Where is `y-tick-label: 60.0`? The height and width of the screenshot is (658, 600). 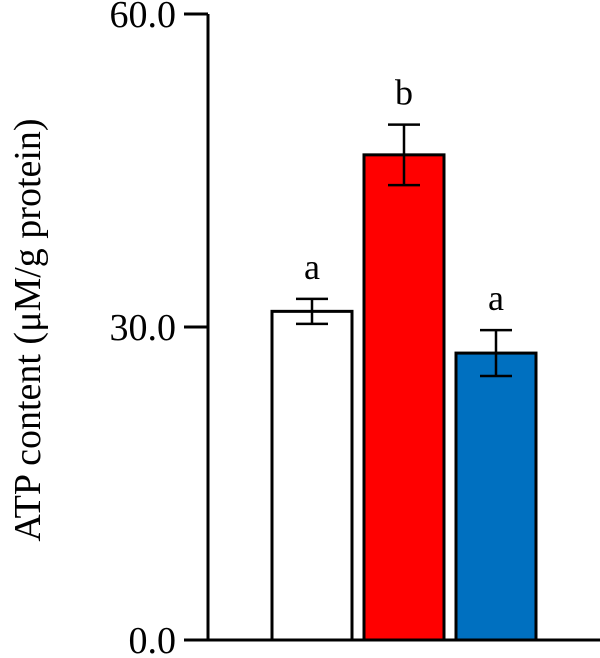
y-tick-label: 60.0 is located at coordinates (143, 18).